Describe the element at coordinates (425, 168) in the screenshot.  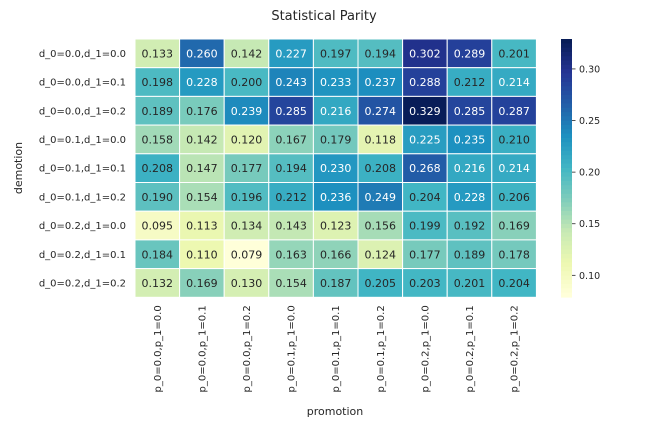
I see `cell-value-label: 0.268` at that location.